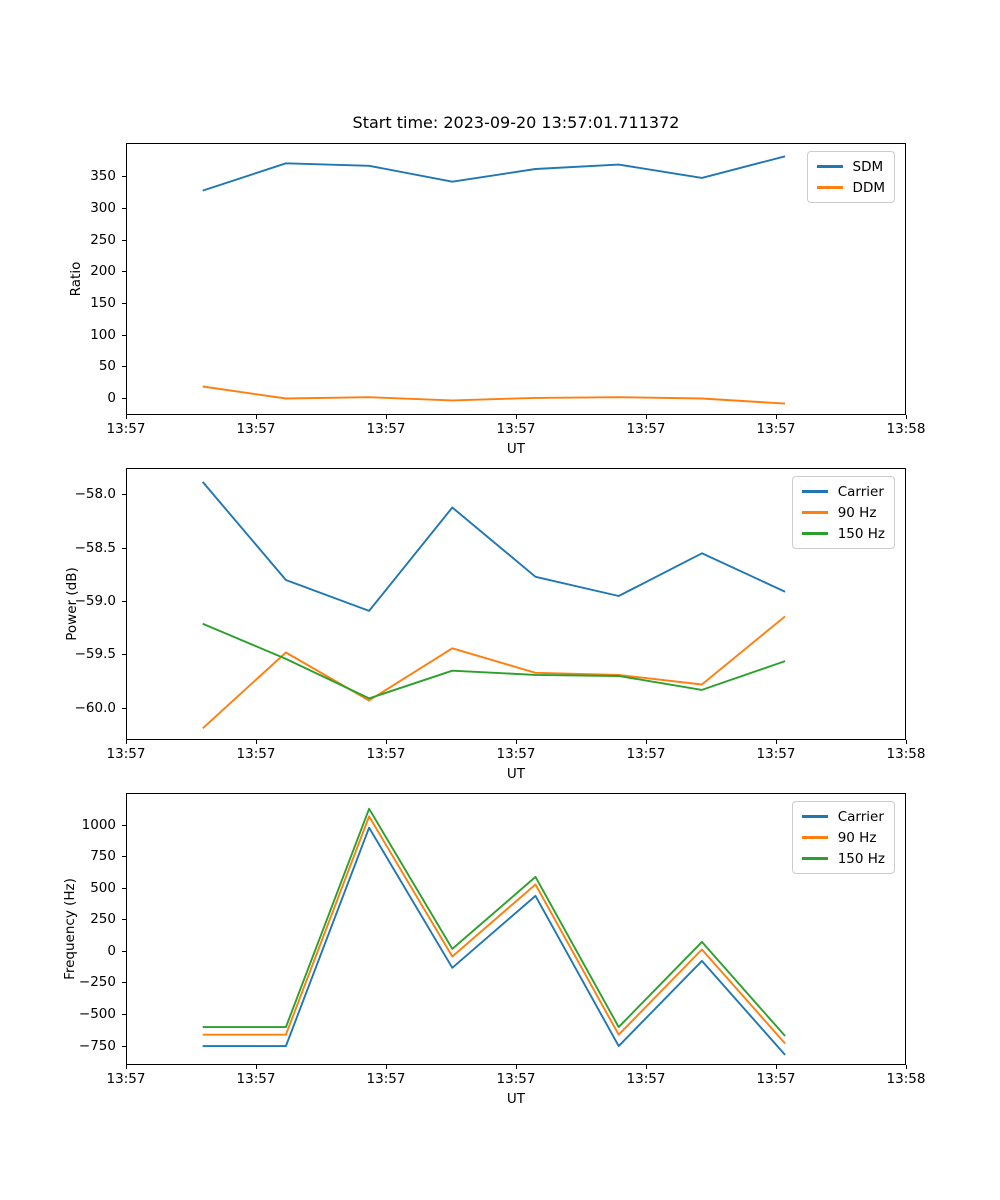  I want to click on y-tick-label: −750, so click(97, 1045).